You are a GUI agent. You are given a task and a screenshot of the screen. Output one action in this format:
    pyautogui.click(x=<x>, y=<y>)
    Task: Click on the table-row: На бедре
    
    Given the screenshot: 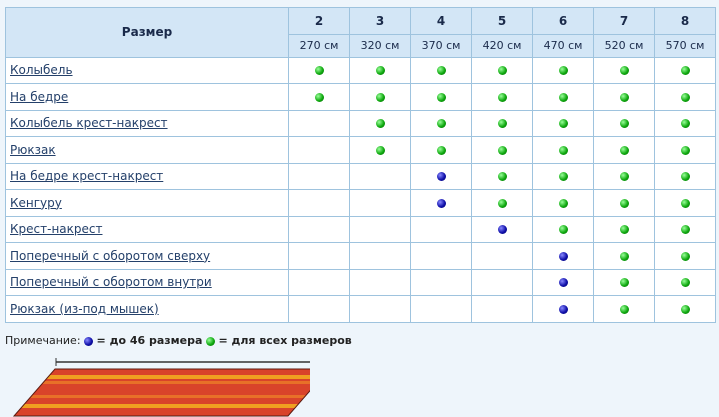 What is the action you would take?
    pyautogui.click(x=360, y=97)
    